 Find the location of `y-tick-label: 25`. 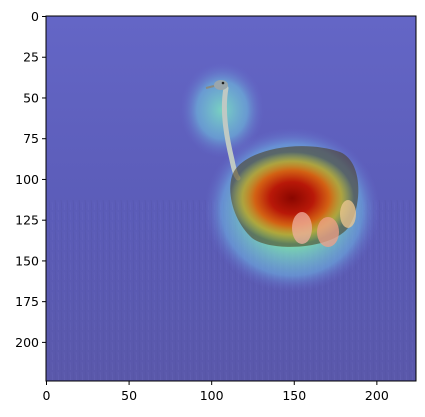

y-tick-label: 25 is located at coordinates (31, 57).